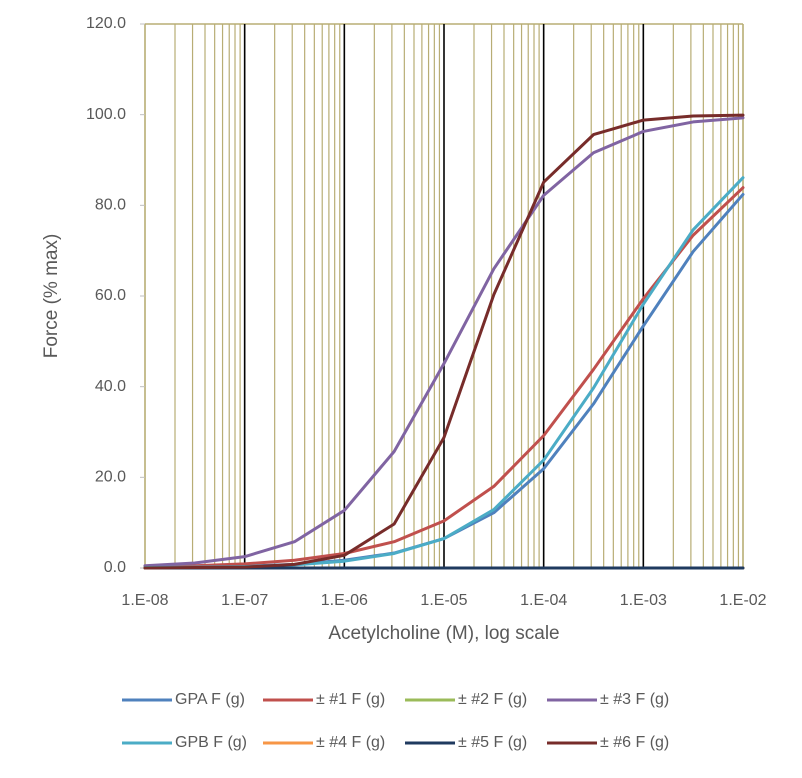 The width and height of the screenshot is (802, 778). Describe the element at coordinates (742, 600) in the screenshot. I see `x-tick-label: 1.E-02` at that location.